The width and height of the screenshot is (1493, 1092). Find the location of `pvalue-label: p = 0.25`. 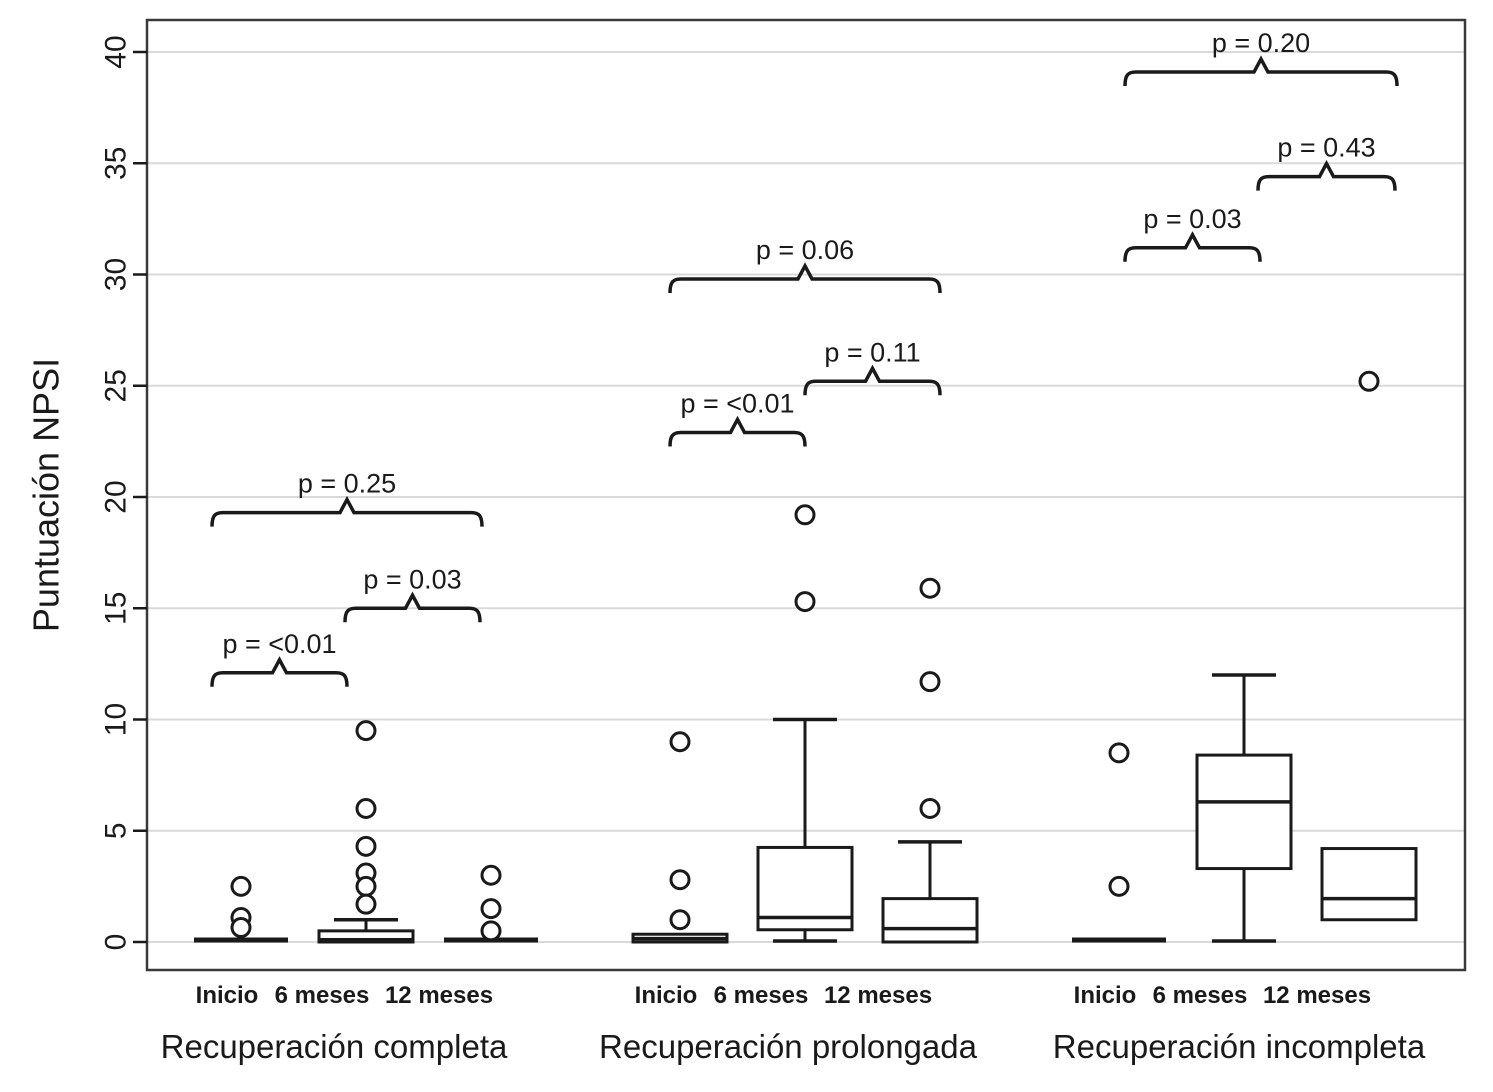

pvalue-label: p = 0.25 is located at coordinates (347, 484).